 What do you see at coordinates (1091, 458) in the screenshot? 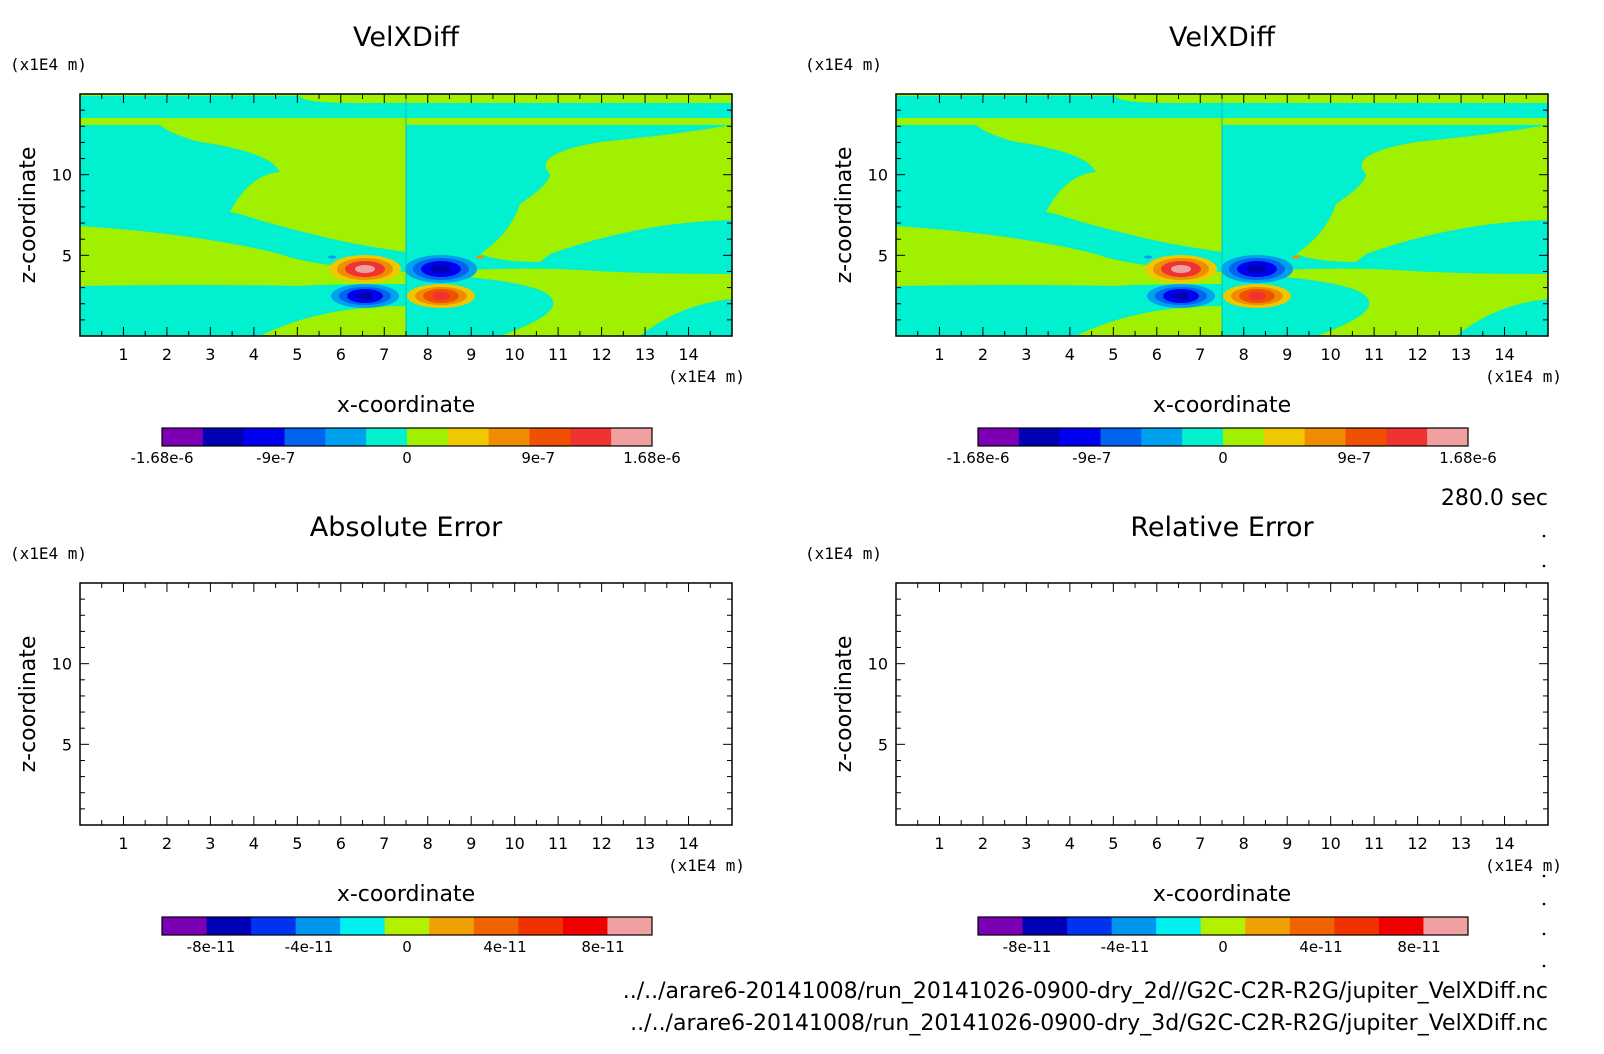
I see `colorbar-tick-label: -9e-7` at bounding box center [1091, 458].